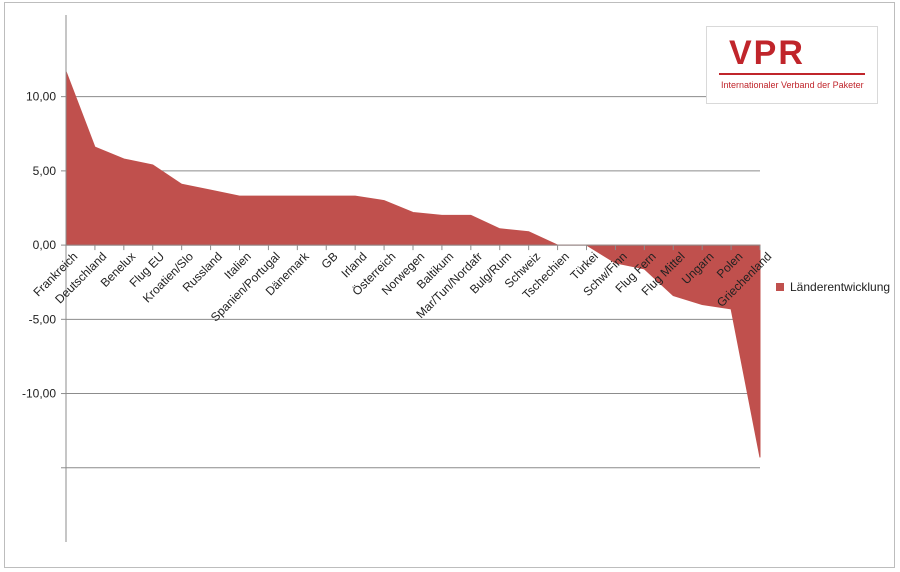 This screenshot has width=900, height=572. I want to click on y-tick-label: -5,00, so click(43, 319).